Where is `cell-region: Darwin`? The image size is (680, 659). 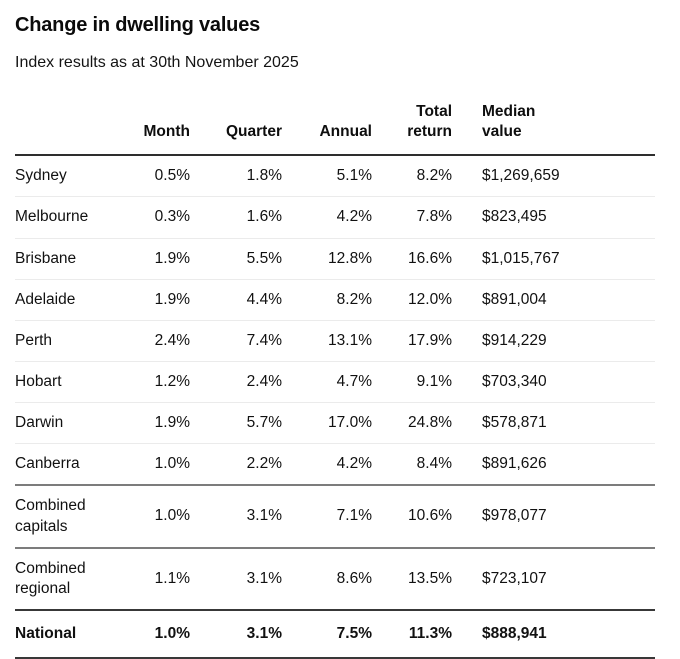
cell-region: Darwin is located at coordinates (39, 423).